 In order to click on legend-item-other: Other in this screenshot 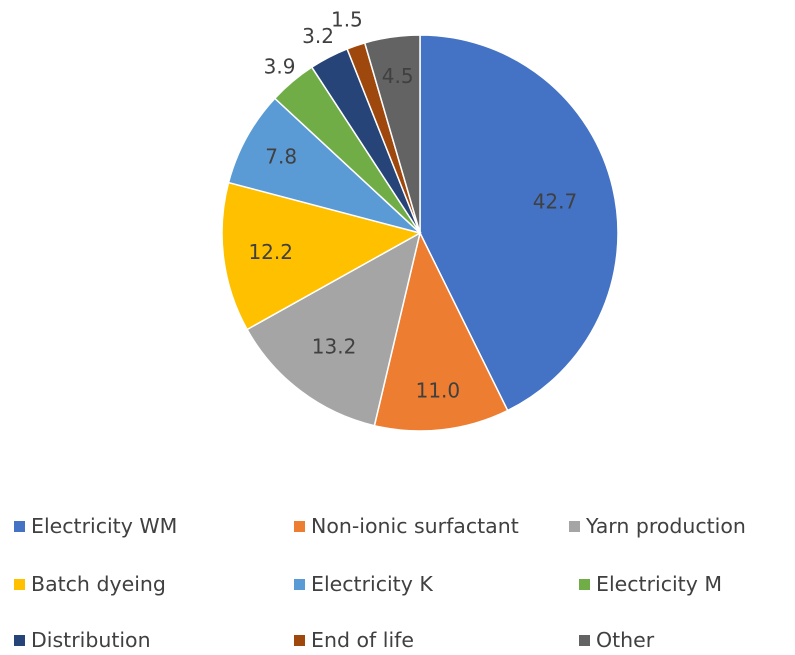, I will do `click(616, 640)`.